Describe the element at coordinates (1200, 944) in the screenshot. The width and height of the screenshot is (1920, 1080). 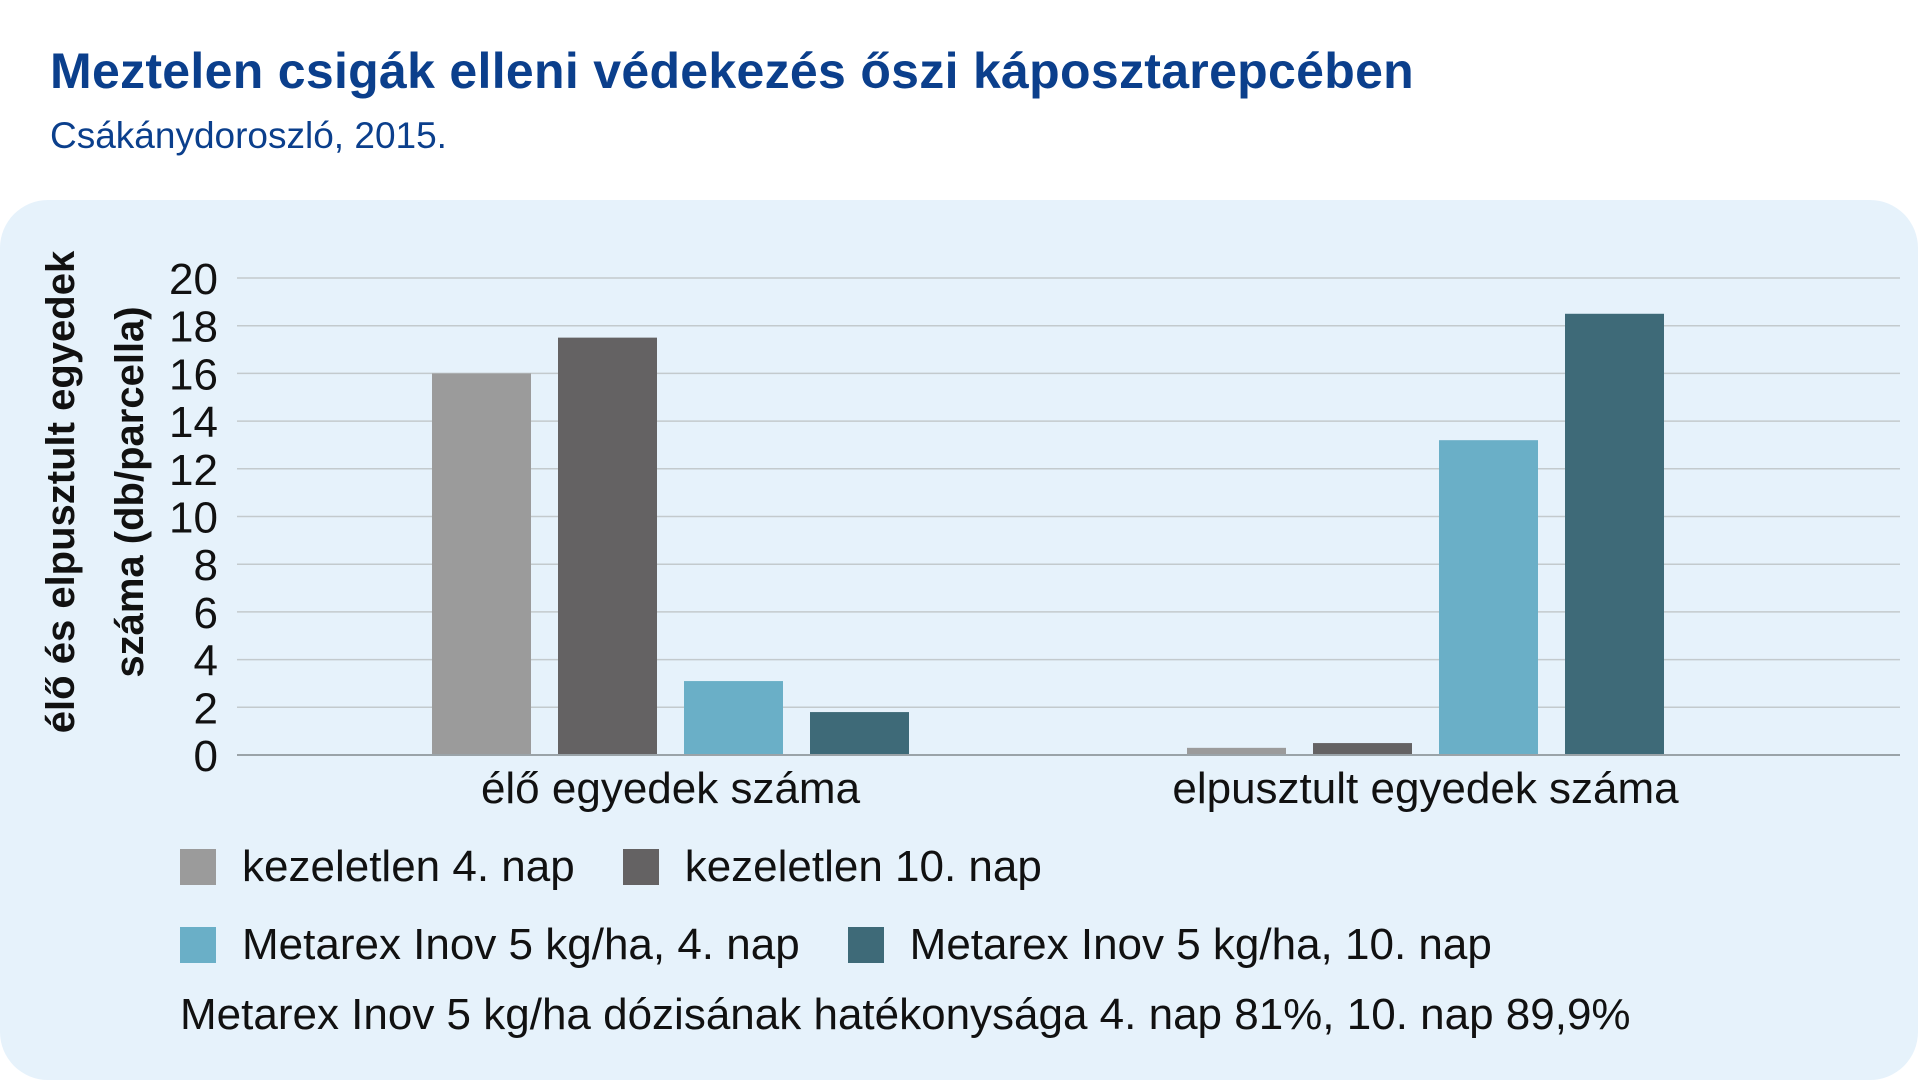
I see `legend-label-metarex-10: Metarex Inov 5 kg/ha, 10. nap` at that location.